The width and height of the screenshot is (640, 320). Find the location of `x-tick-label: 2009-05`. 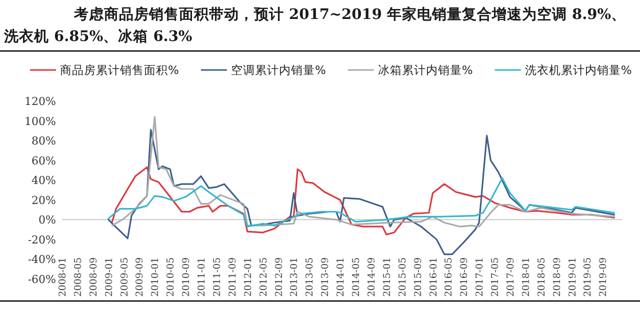

x-tick-label: 2009-05 is located at coordinates (124, 277).